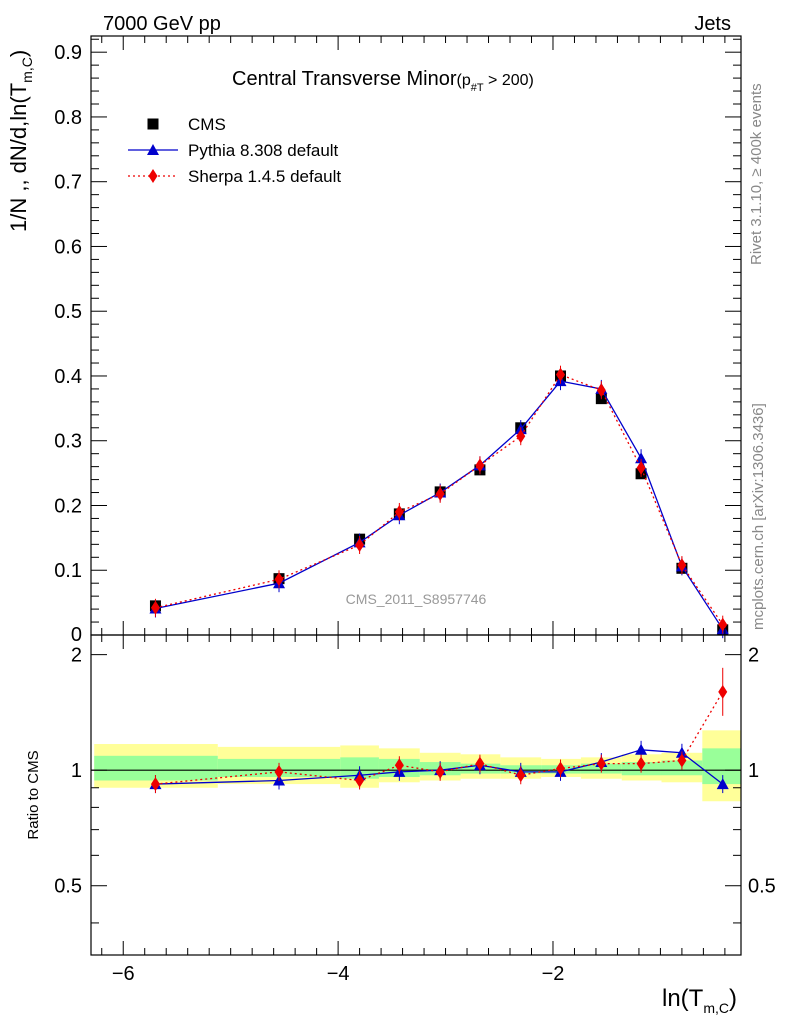  I want to click on rivet-label: Rivet 3.1.10, ≥ 400k events, so click(756, 174).